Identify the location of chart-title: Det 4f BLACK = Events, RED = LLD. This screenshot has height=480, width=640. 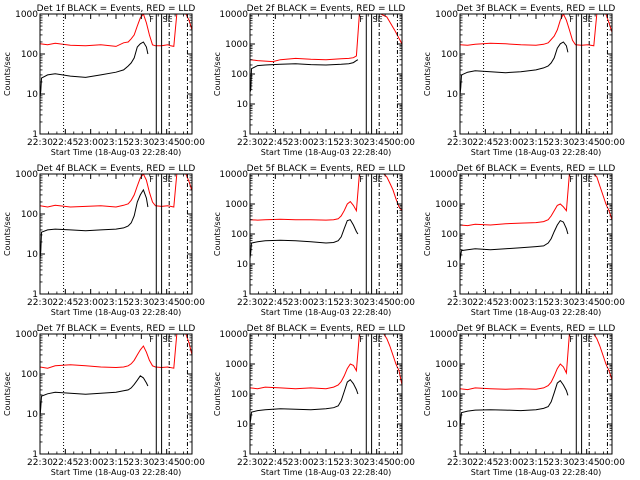
(116, 169).